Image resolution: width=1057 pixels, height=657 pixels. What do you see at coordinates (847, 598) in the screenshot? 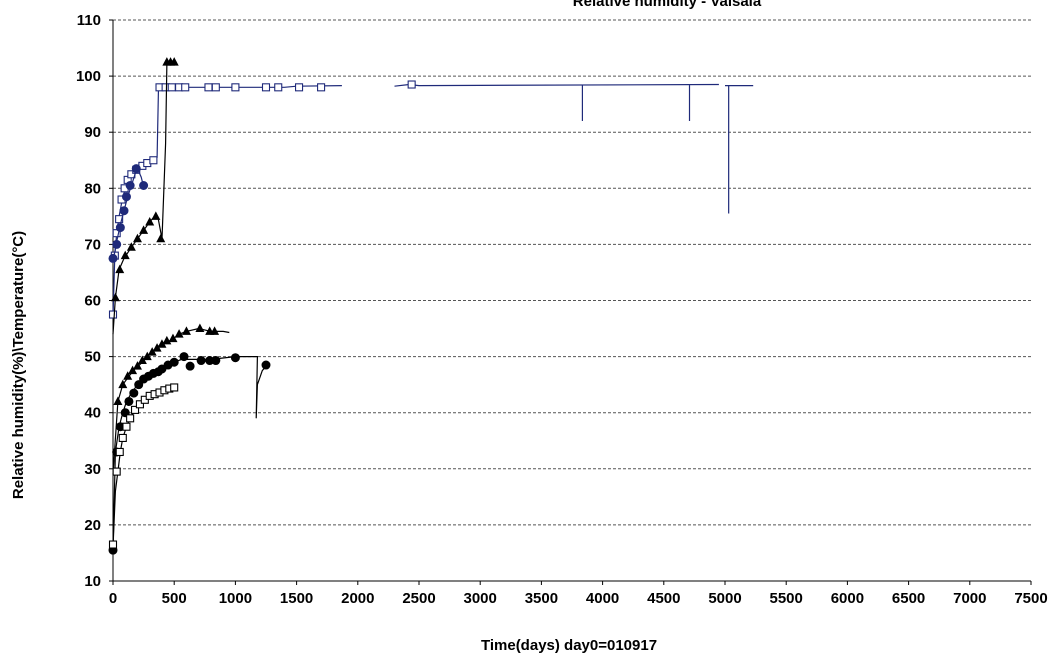
I see `x-tick-label: 6000` at bounding box center [847, 598].